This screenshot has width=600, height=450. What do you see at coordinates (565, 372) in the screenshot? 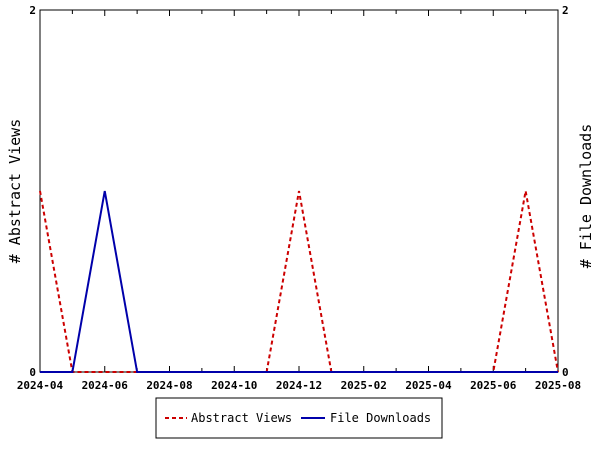
I see `y2-tick-label: 0` at bounding box center [565, 372].